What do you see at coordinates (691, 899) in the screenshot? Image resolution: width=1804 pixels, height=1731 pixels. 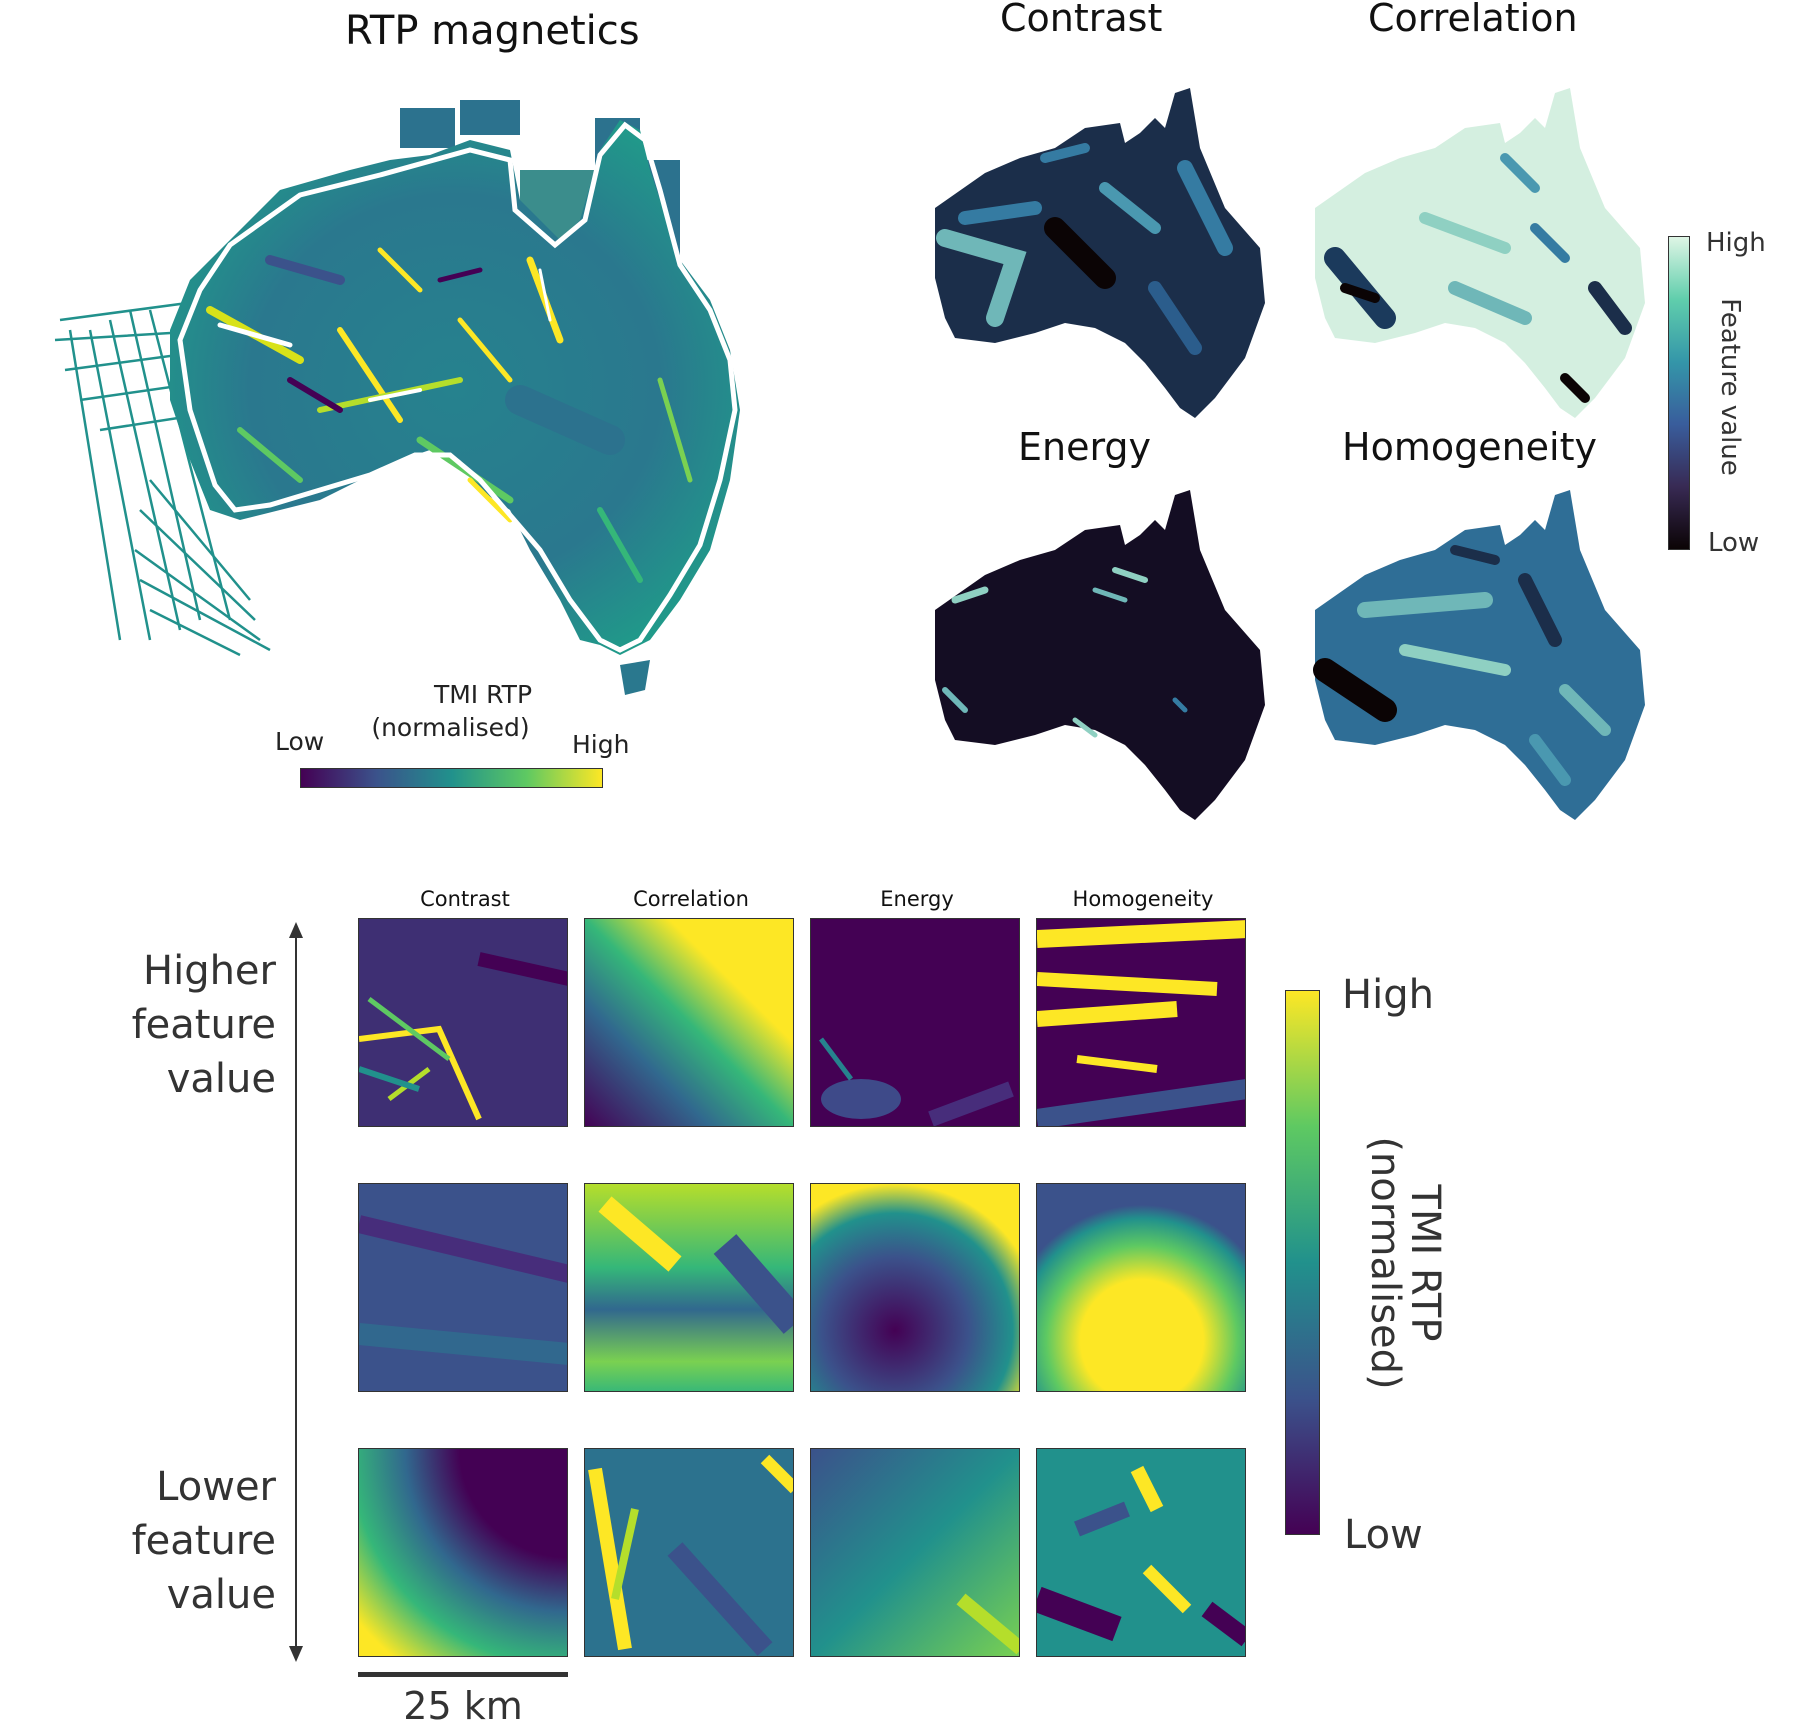 I see `col-title-correlation: Correlation` at bounding box center [691, 899].